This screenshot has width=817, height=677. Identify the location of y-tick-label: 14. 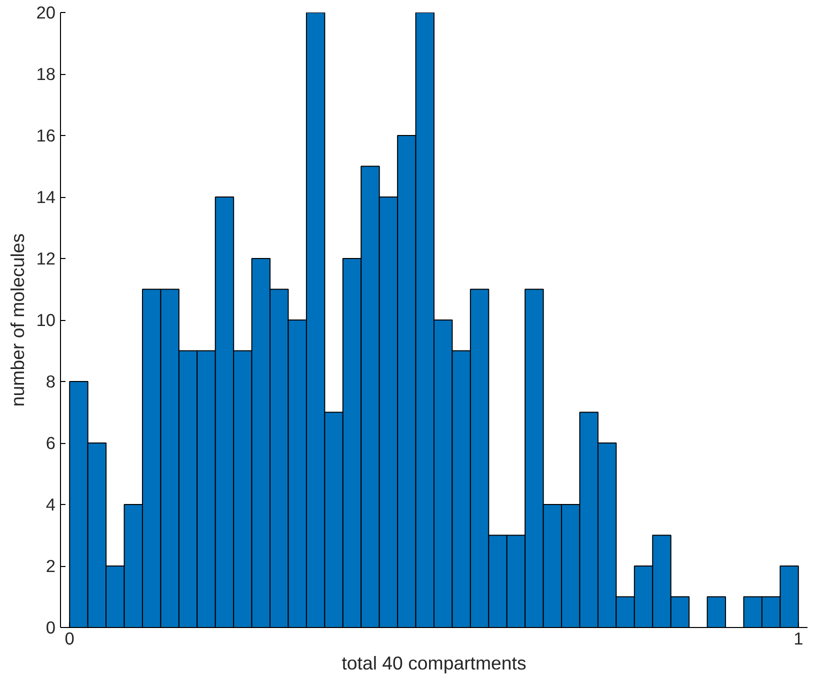
(46, 197).